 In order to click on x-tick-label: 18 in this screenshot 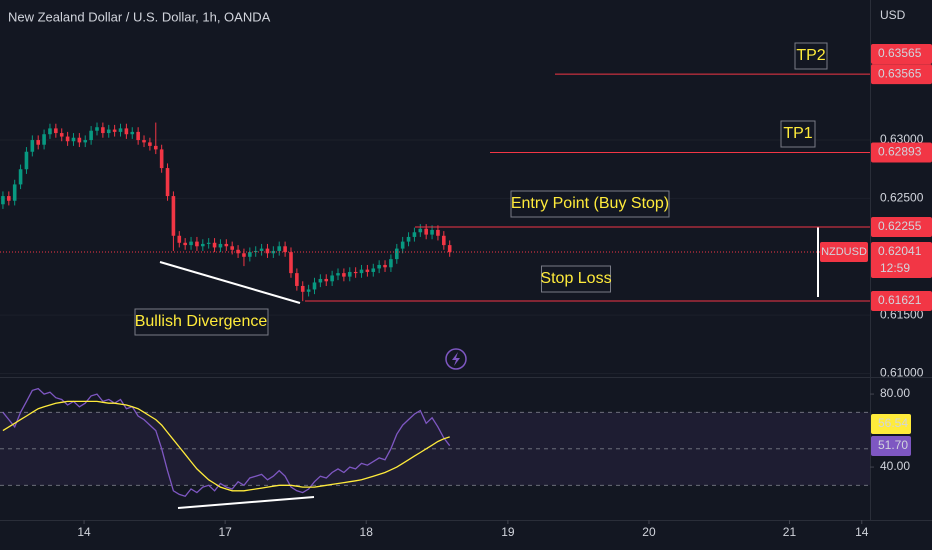, I will do `click(367, 532)`.